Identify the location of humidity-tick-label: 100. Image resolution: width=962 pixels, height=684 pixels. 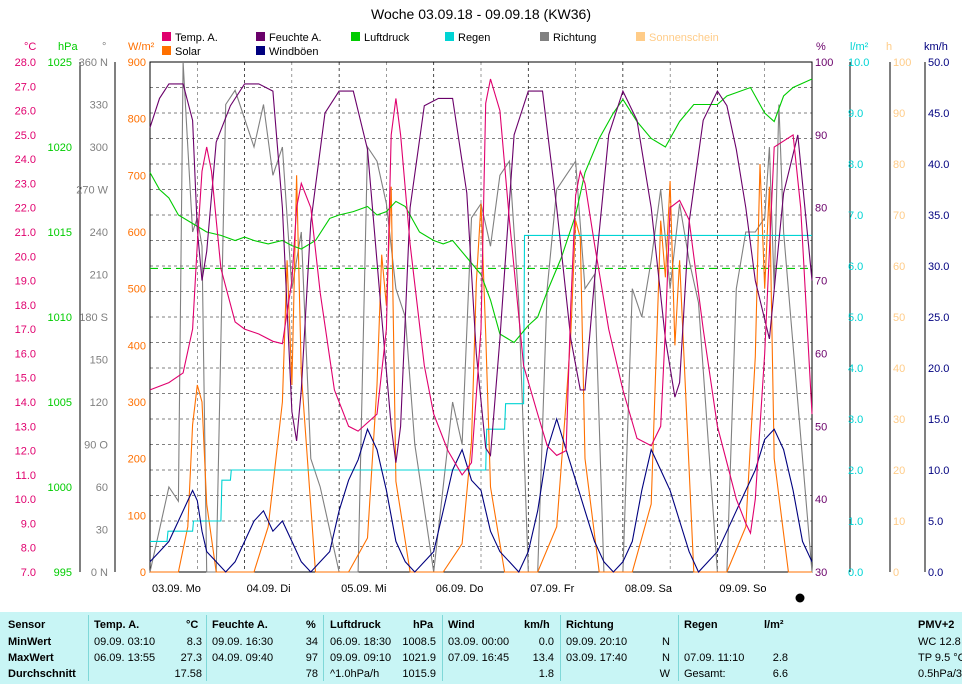
(824, 63).